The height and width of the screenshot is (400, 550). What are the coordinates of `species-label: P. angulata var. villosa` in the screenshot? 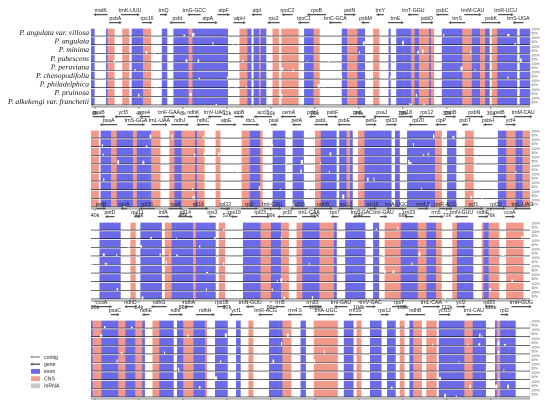 It's located at (53, 32).